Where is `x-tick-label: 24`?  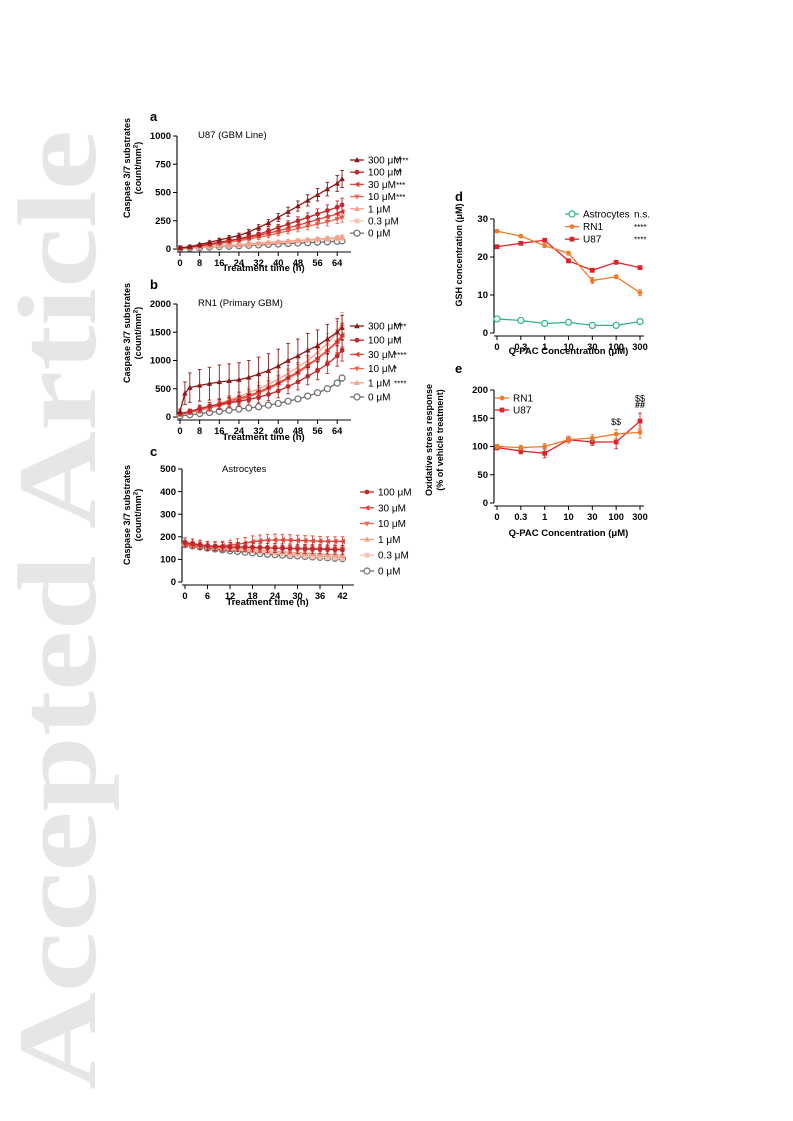
x-tick-label: 24 is located at coordinates (239, 263).